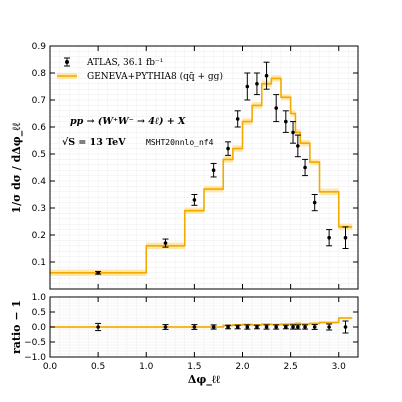 This screenshot has height=402, width=402. I want to click on ratio-y-axis-title: ratio − 1, so click(16, 327).